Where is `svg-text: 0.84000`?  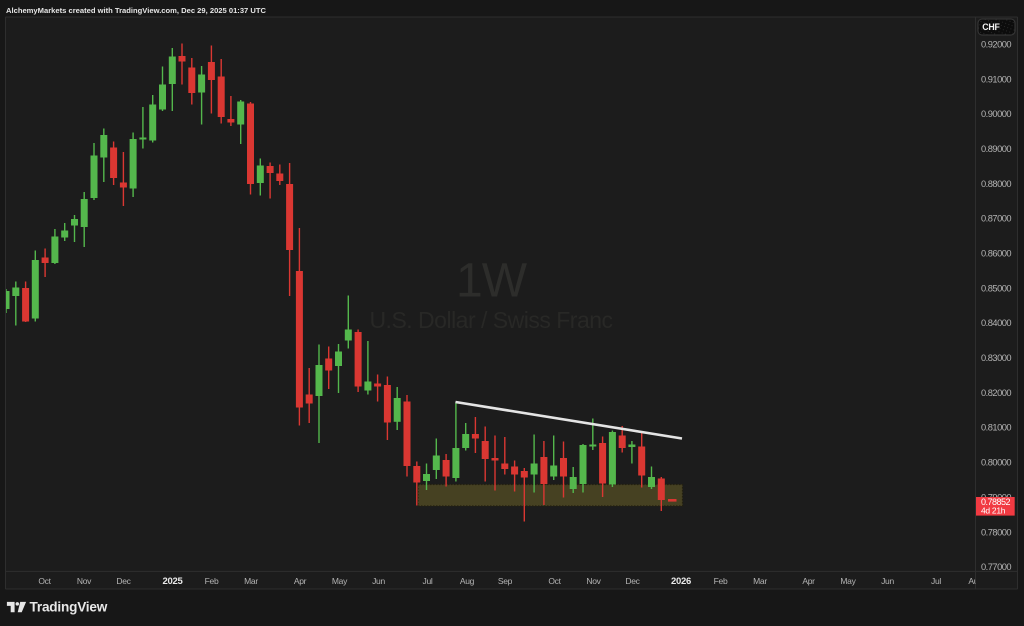 svg-text: 0.84000 is located at coordinates (996, 323).